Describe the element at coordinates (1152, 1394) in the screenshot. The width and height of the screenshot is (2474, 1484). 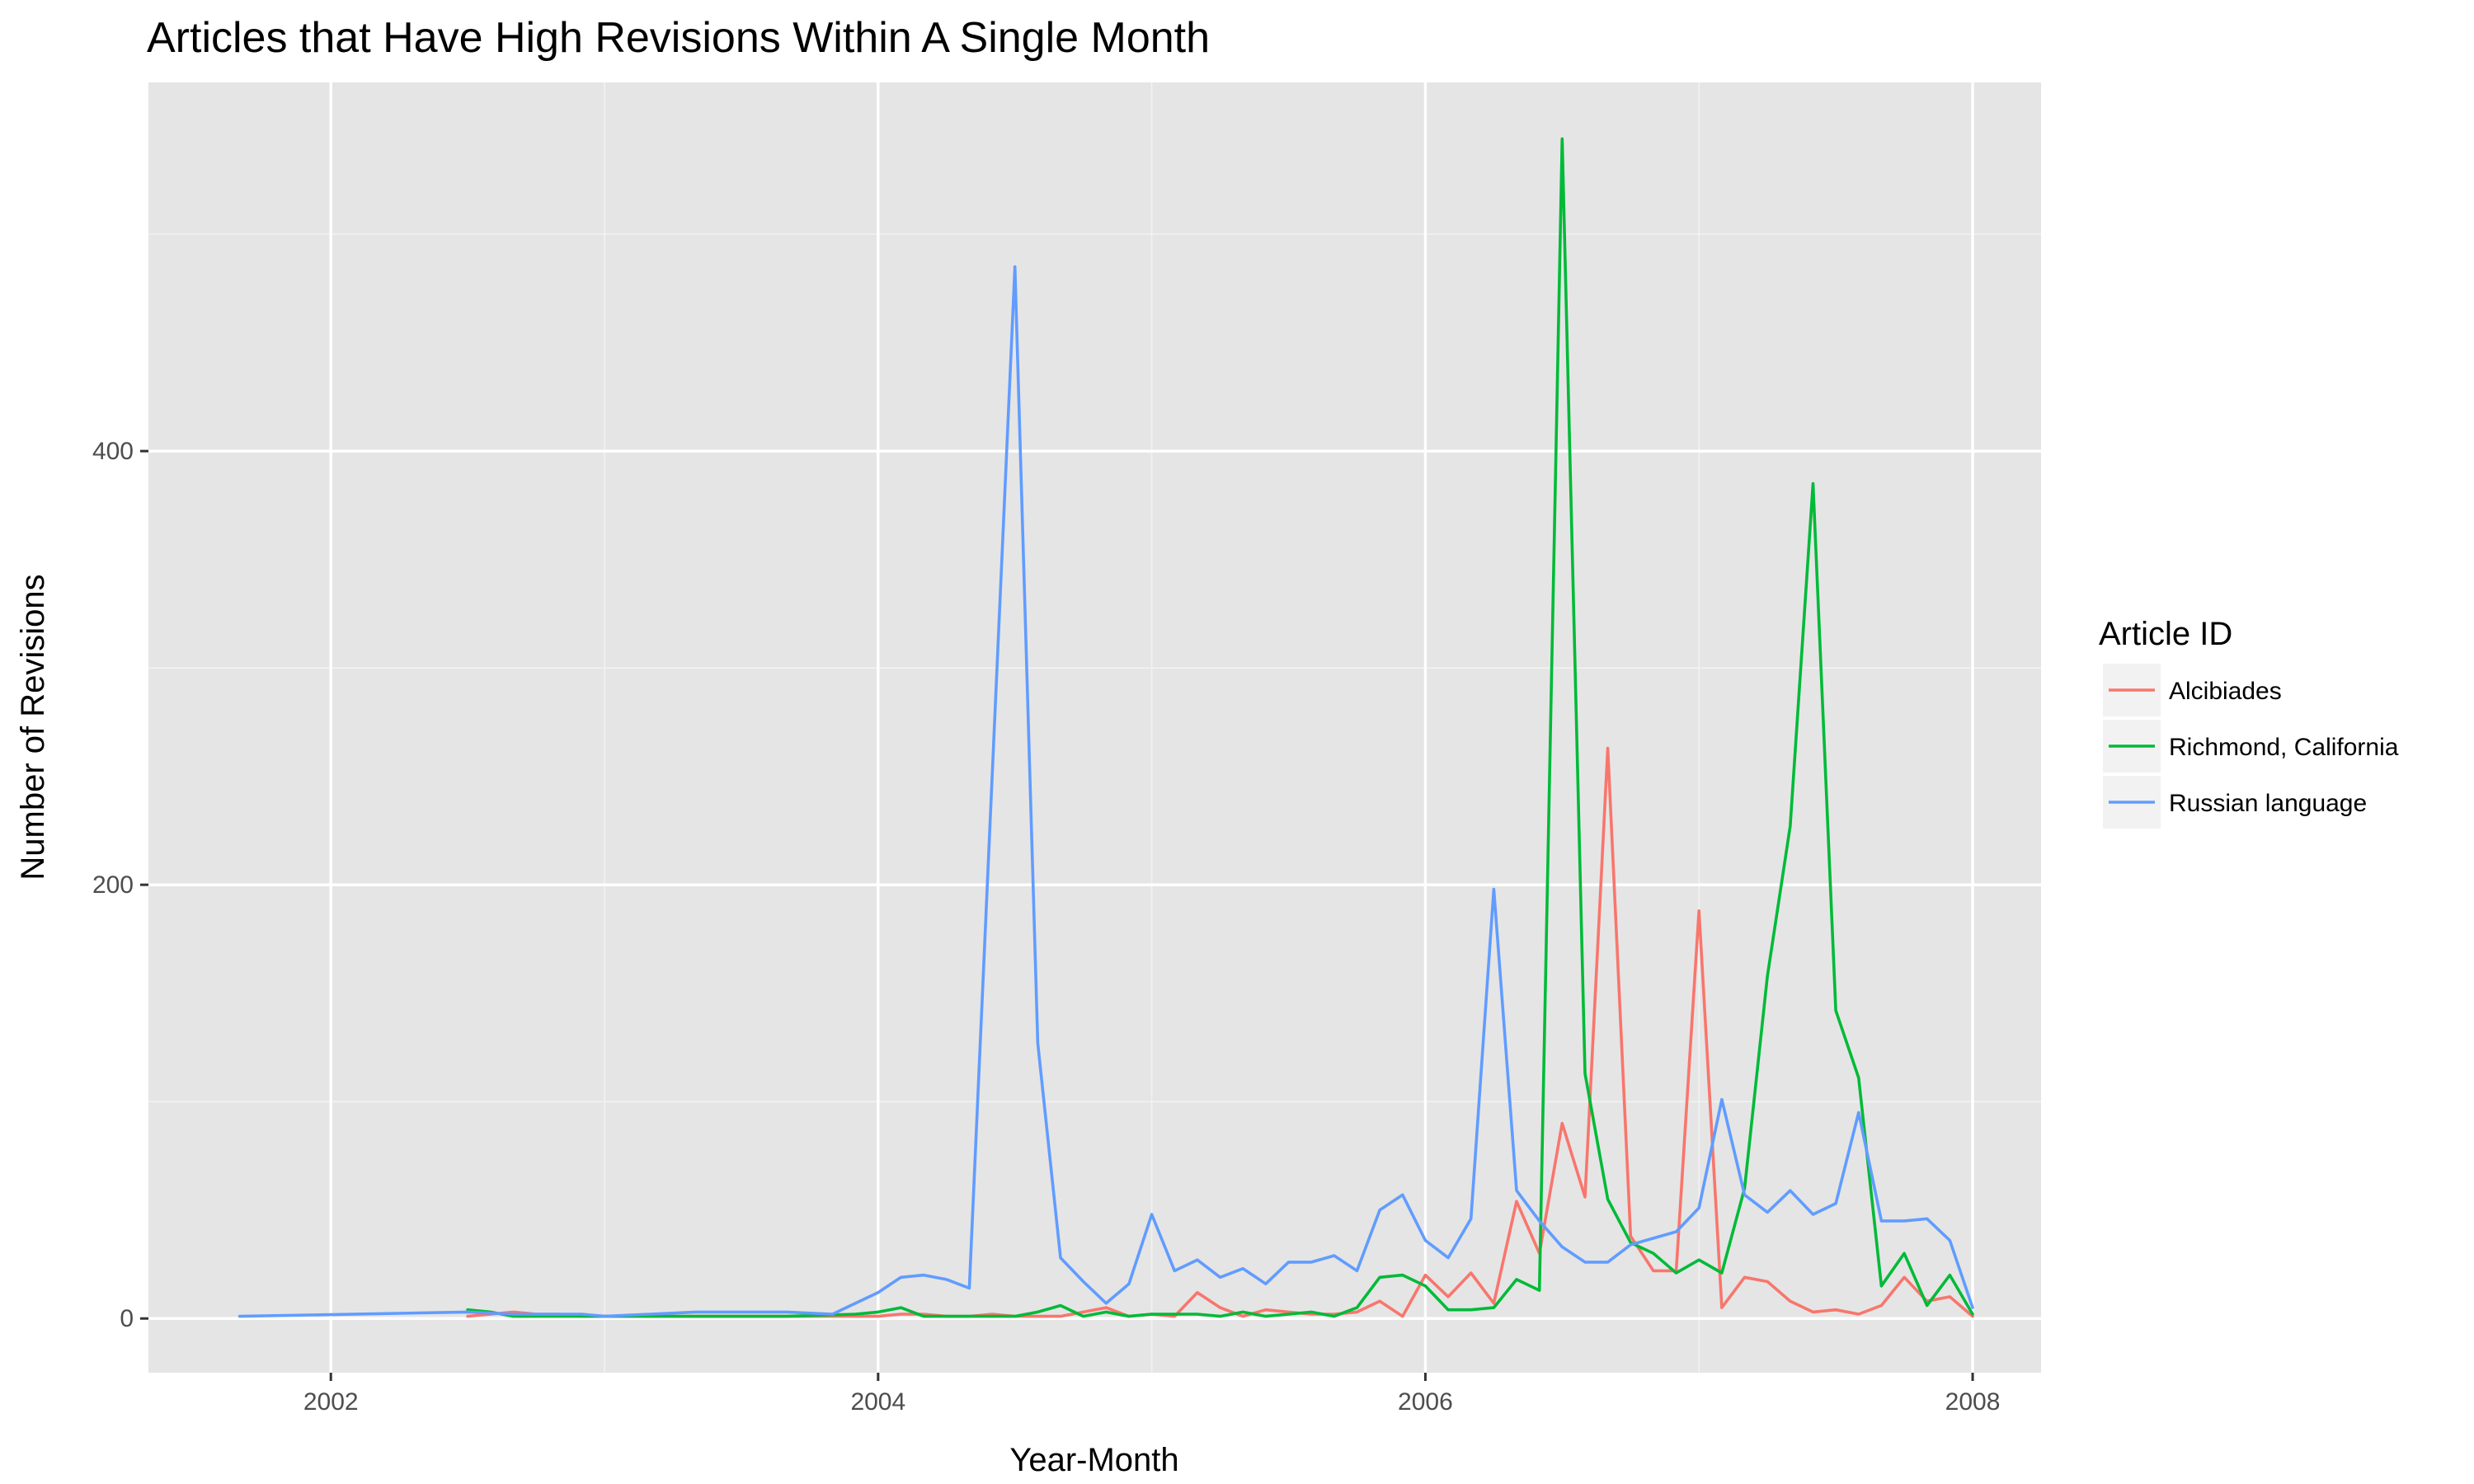
I see `x-axis: 2002 2004 2006 2008` at that location.